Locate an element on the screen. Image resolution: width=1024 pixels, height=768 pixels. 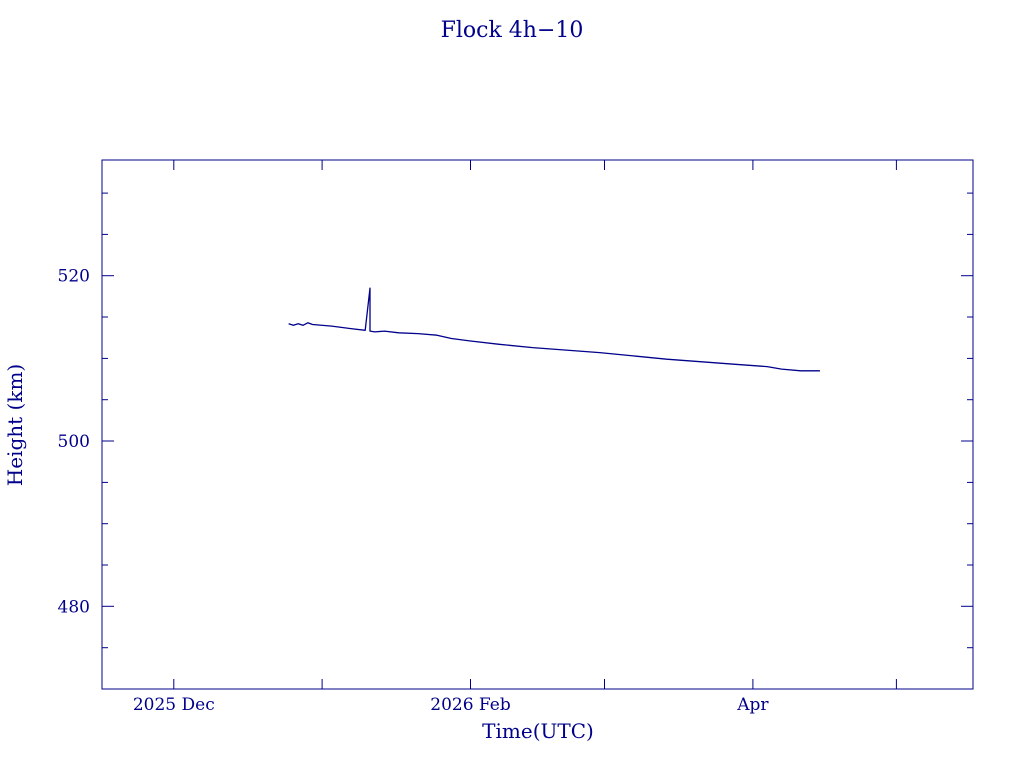
series-layer is located at coordinates (554, 329).